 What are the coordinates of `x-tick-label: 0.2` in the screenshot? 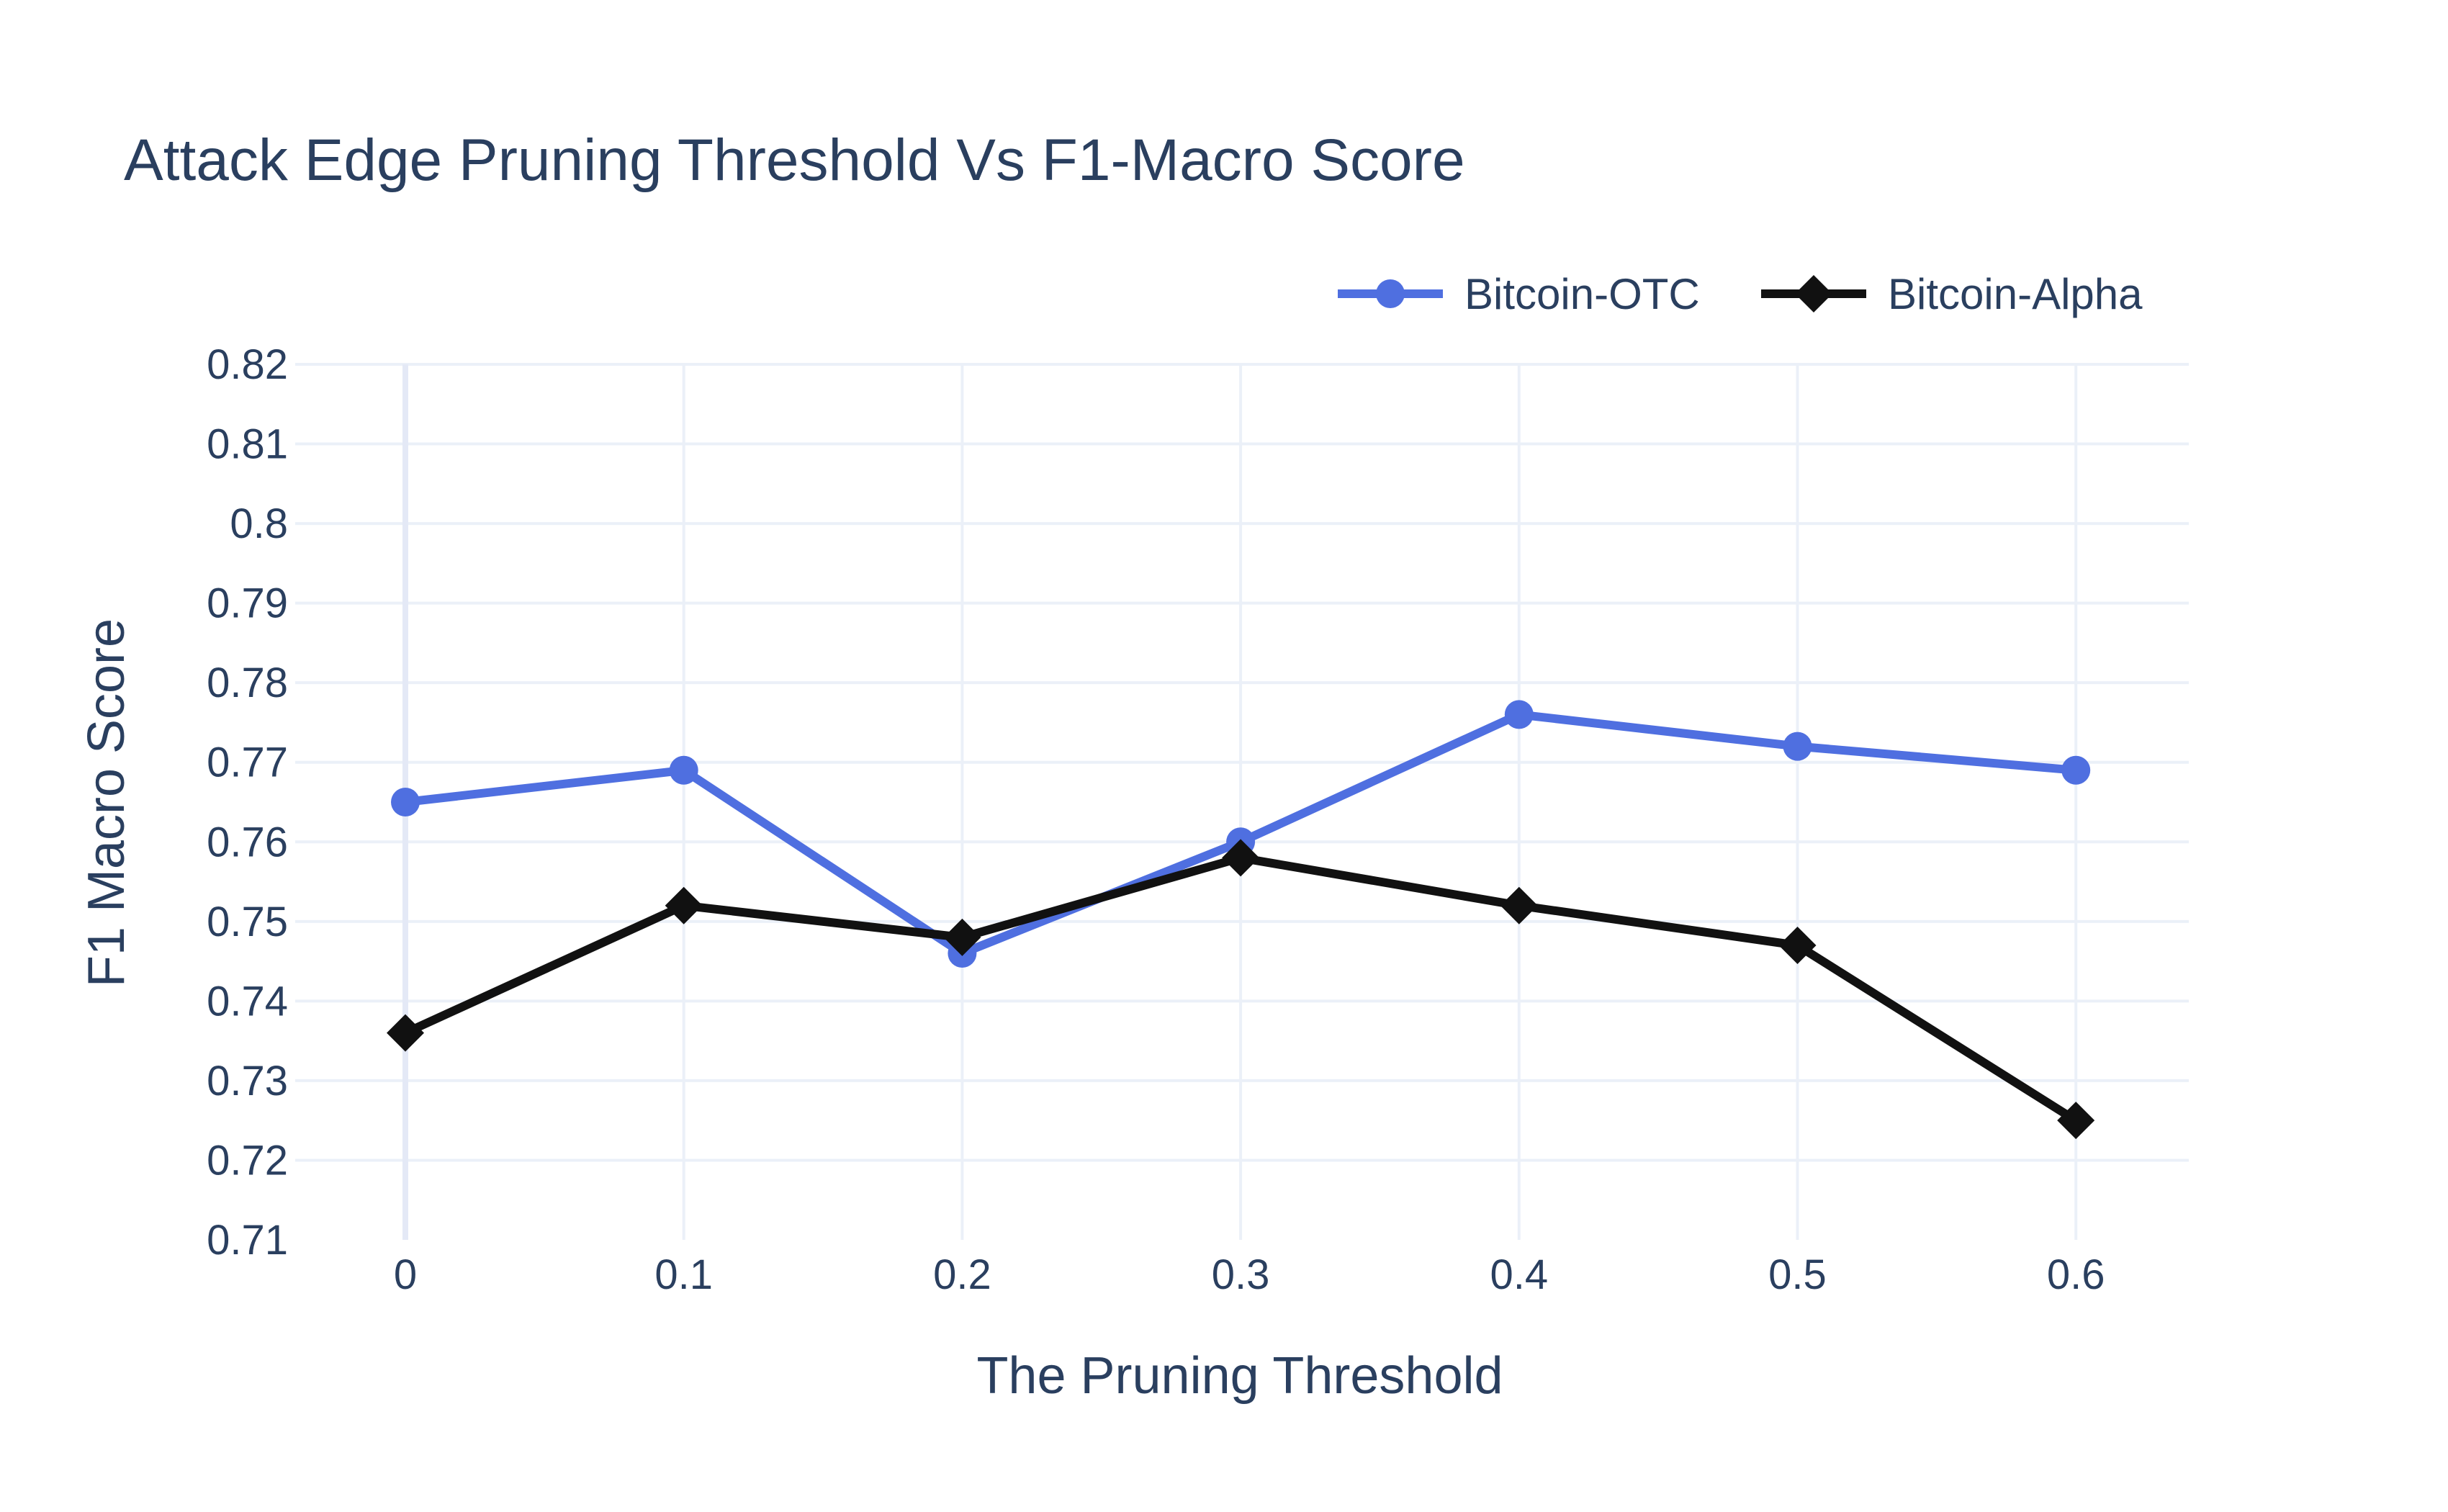 It's located at (962, 1274).